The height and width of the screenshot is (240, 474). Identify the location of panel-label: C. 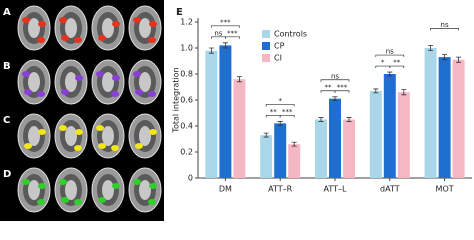
(6, 120).